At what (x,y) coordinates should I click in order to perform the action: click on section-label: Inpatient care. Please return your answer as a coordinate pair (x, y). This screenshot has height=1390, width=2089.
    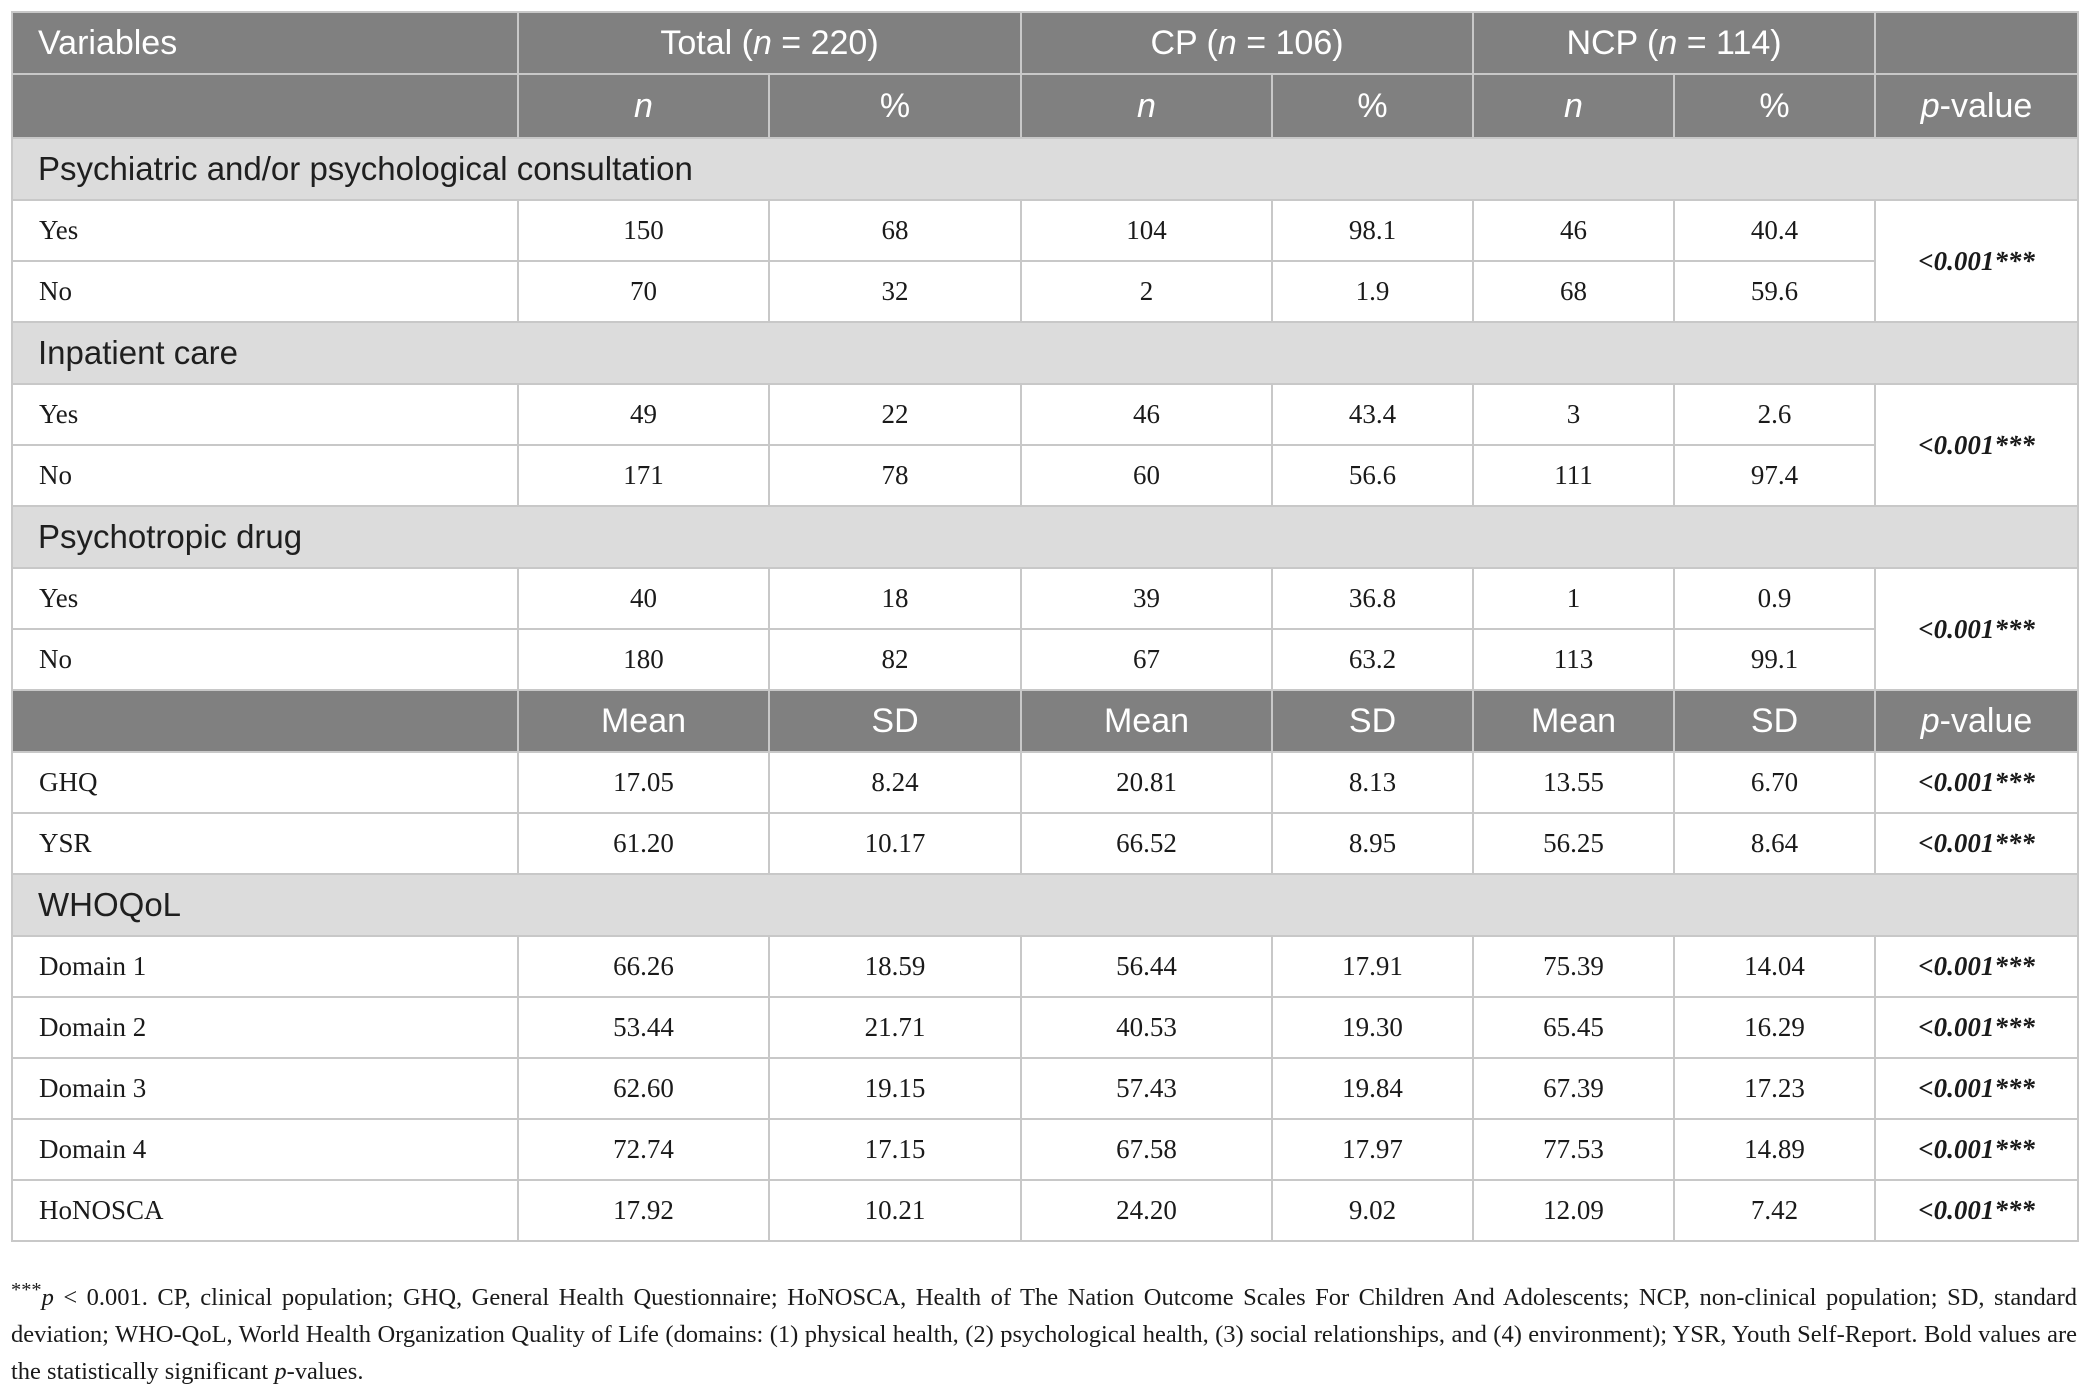
    Looking at the image, I should click on (1045, 353).